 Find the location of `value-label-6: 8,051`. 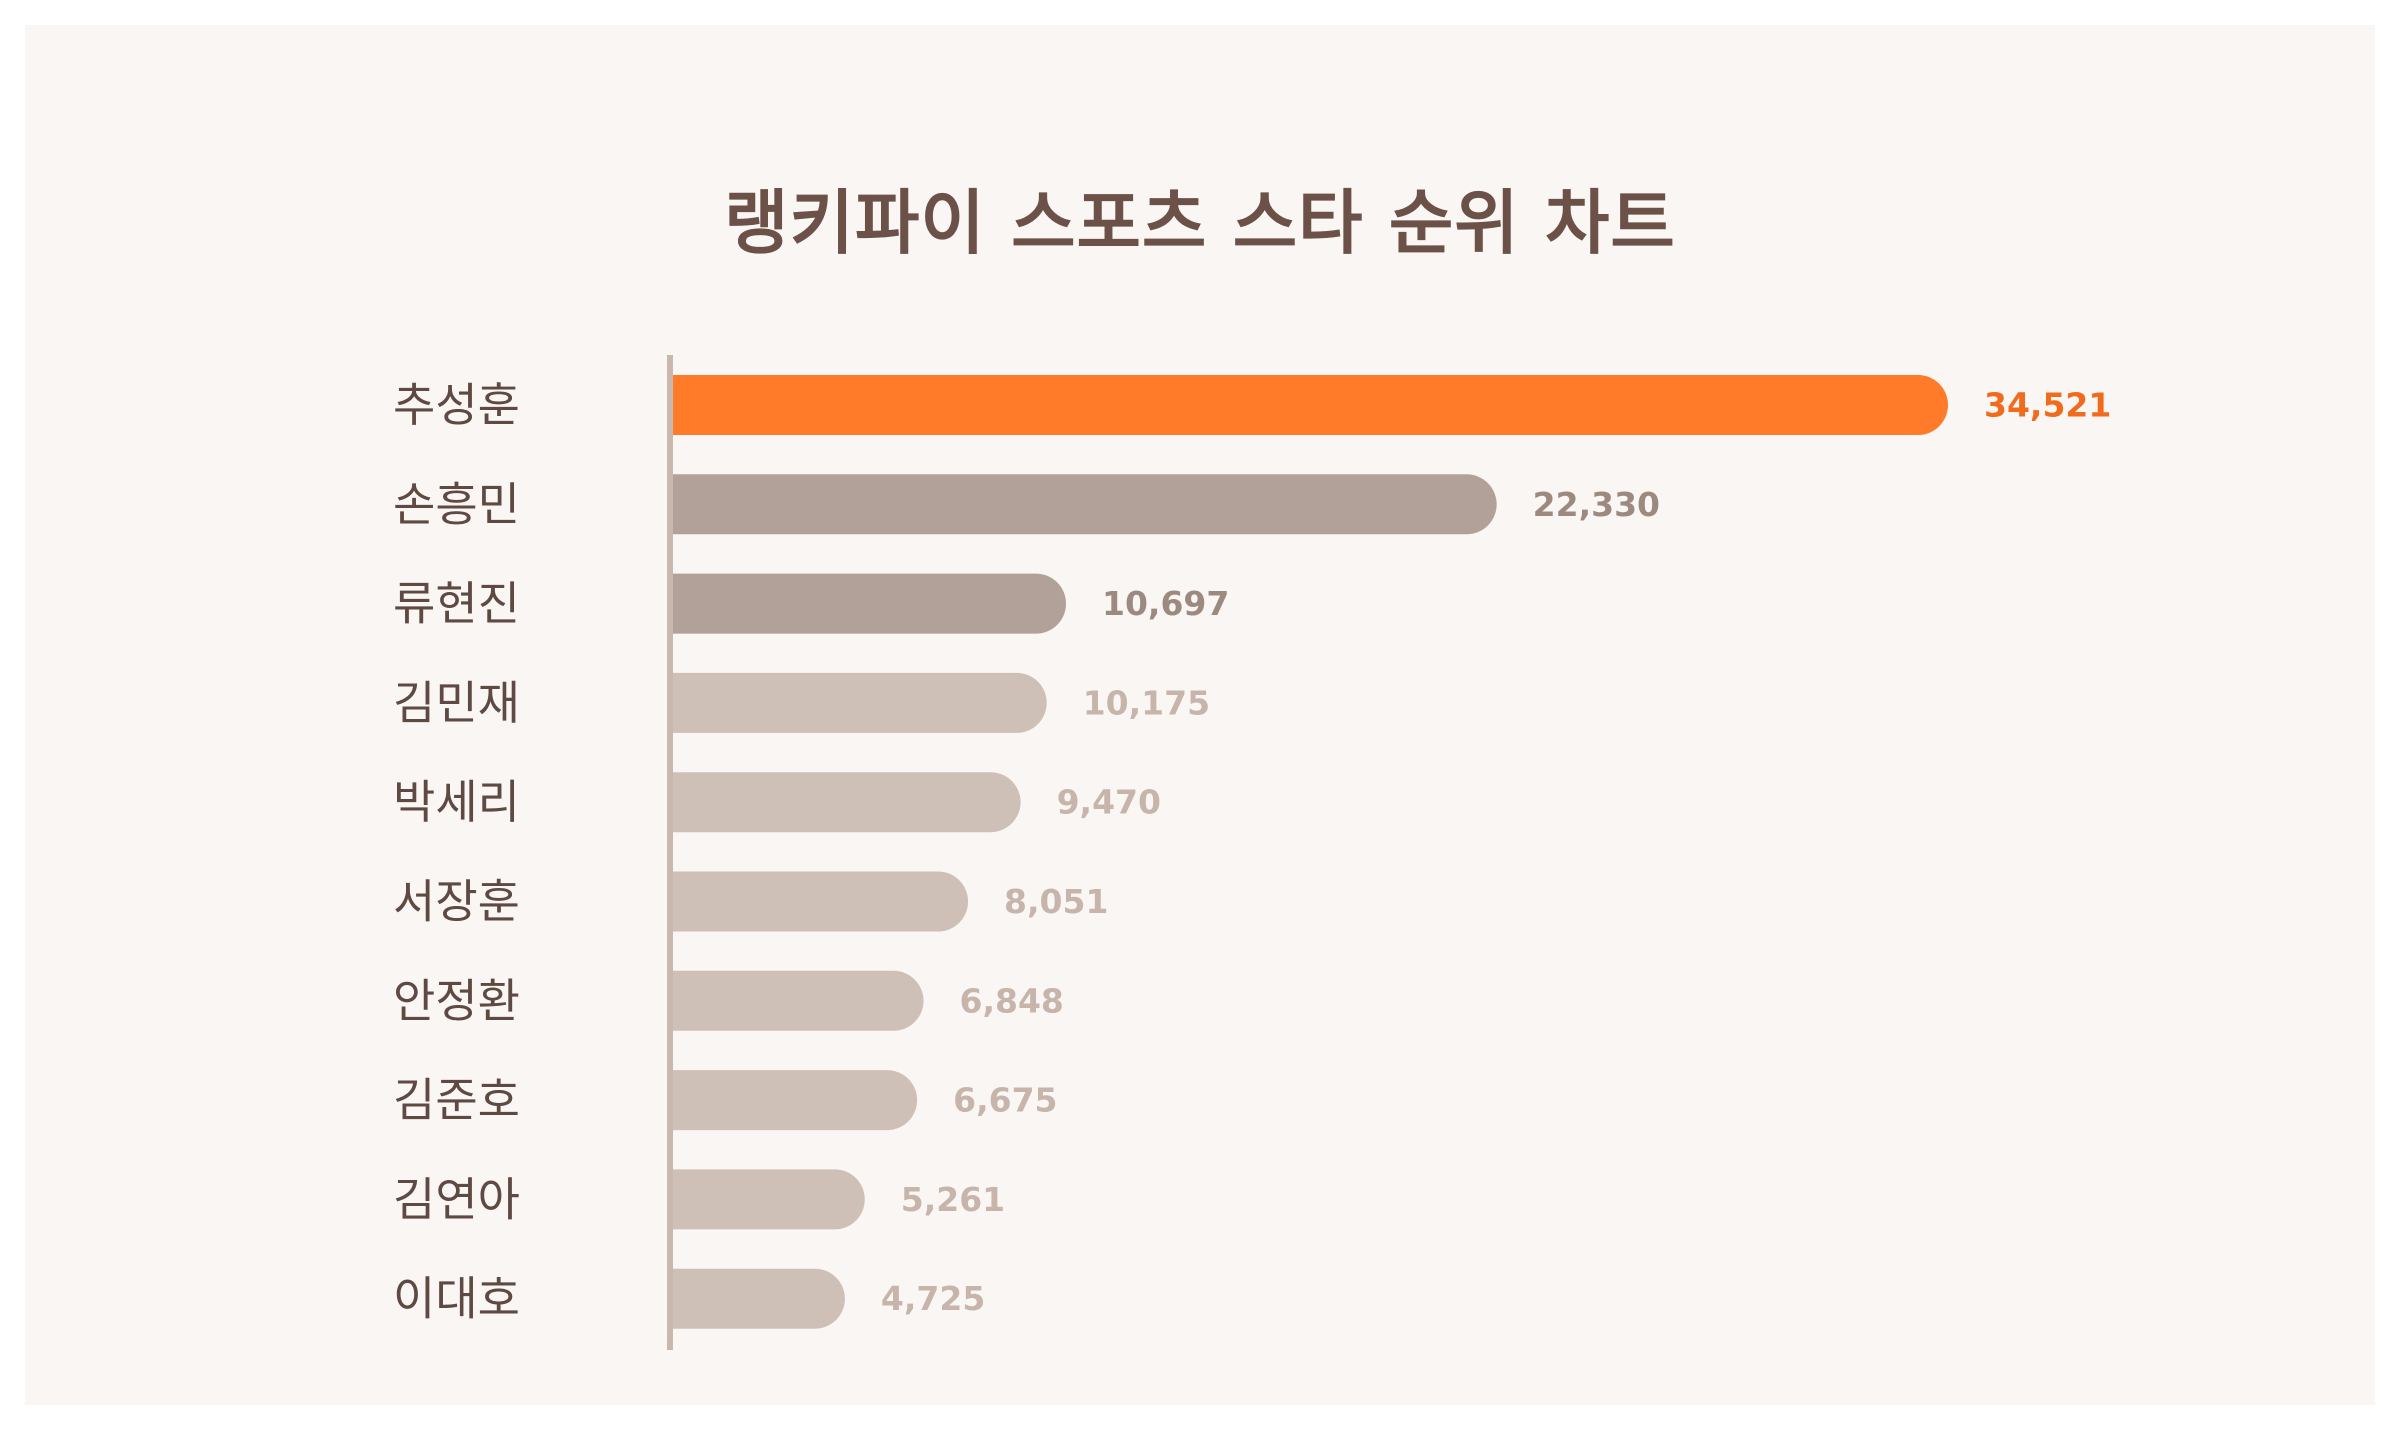

value-label-6: 8,051 is located at coordinates (1056, 901).